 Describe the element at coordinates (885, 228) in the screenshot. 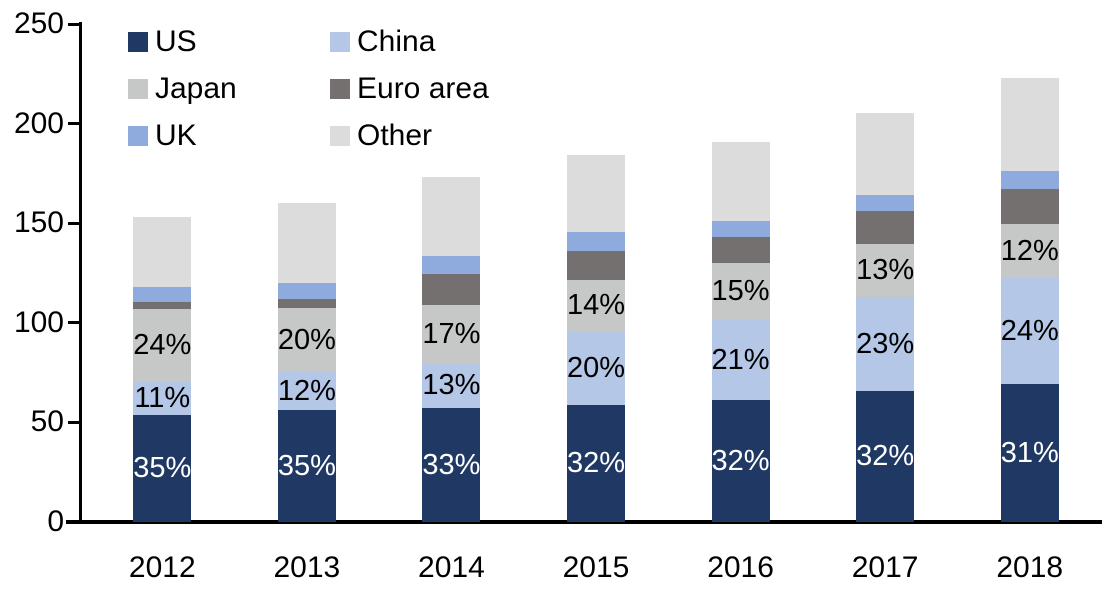

I see `bar-segment-2017-euro-area` at that location.